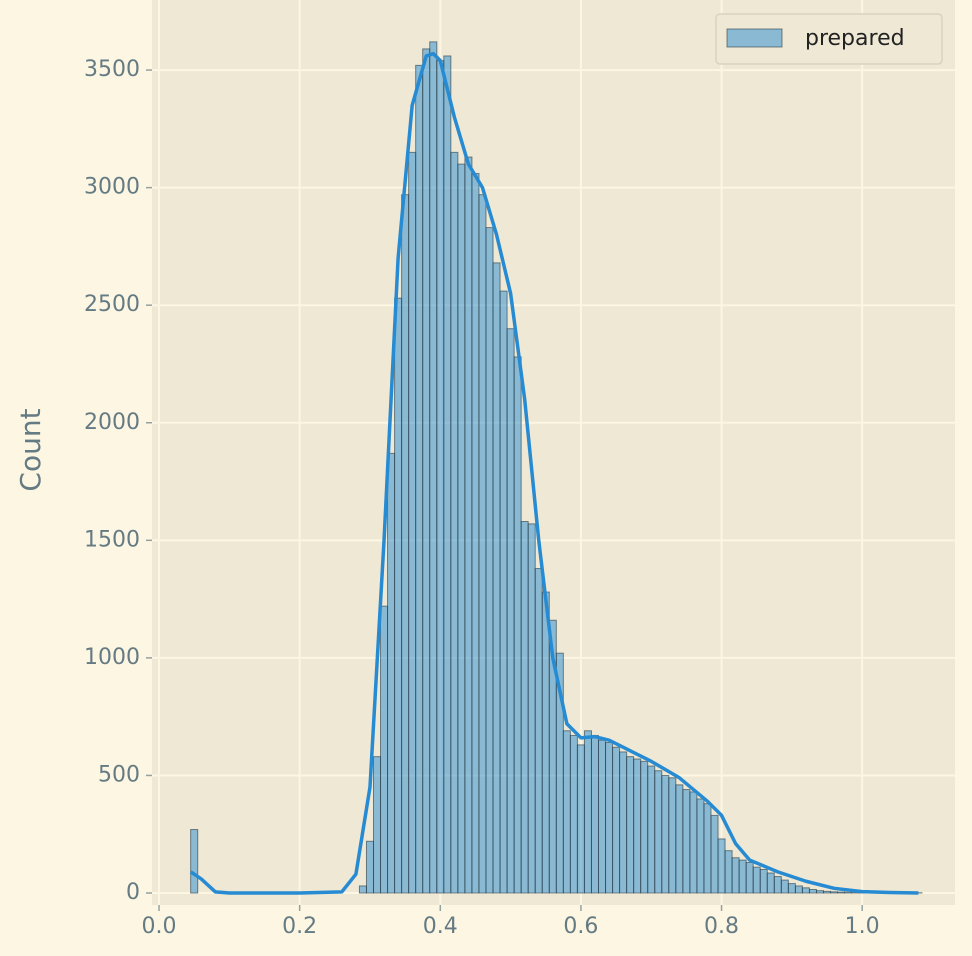 This screenshot has height=956, width=972. I want to click on x-tick-label: 0.4, so click(440, 926).